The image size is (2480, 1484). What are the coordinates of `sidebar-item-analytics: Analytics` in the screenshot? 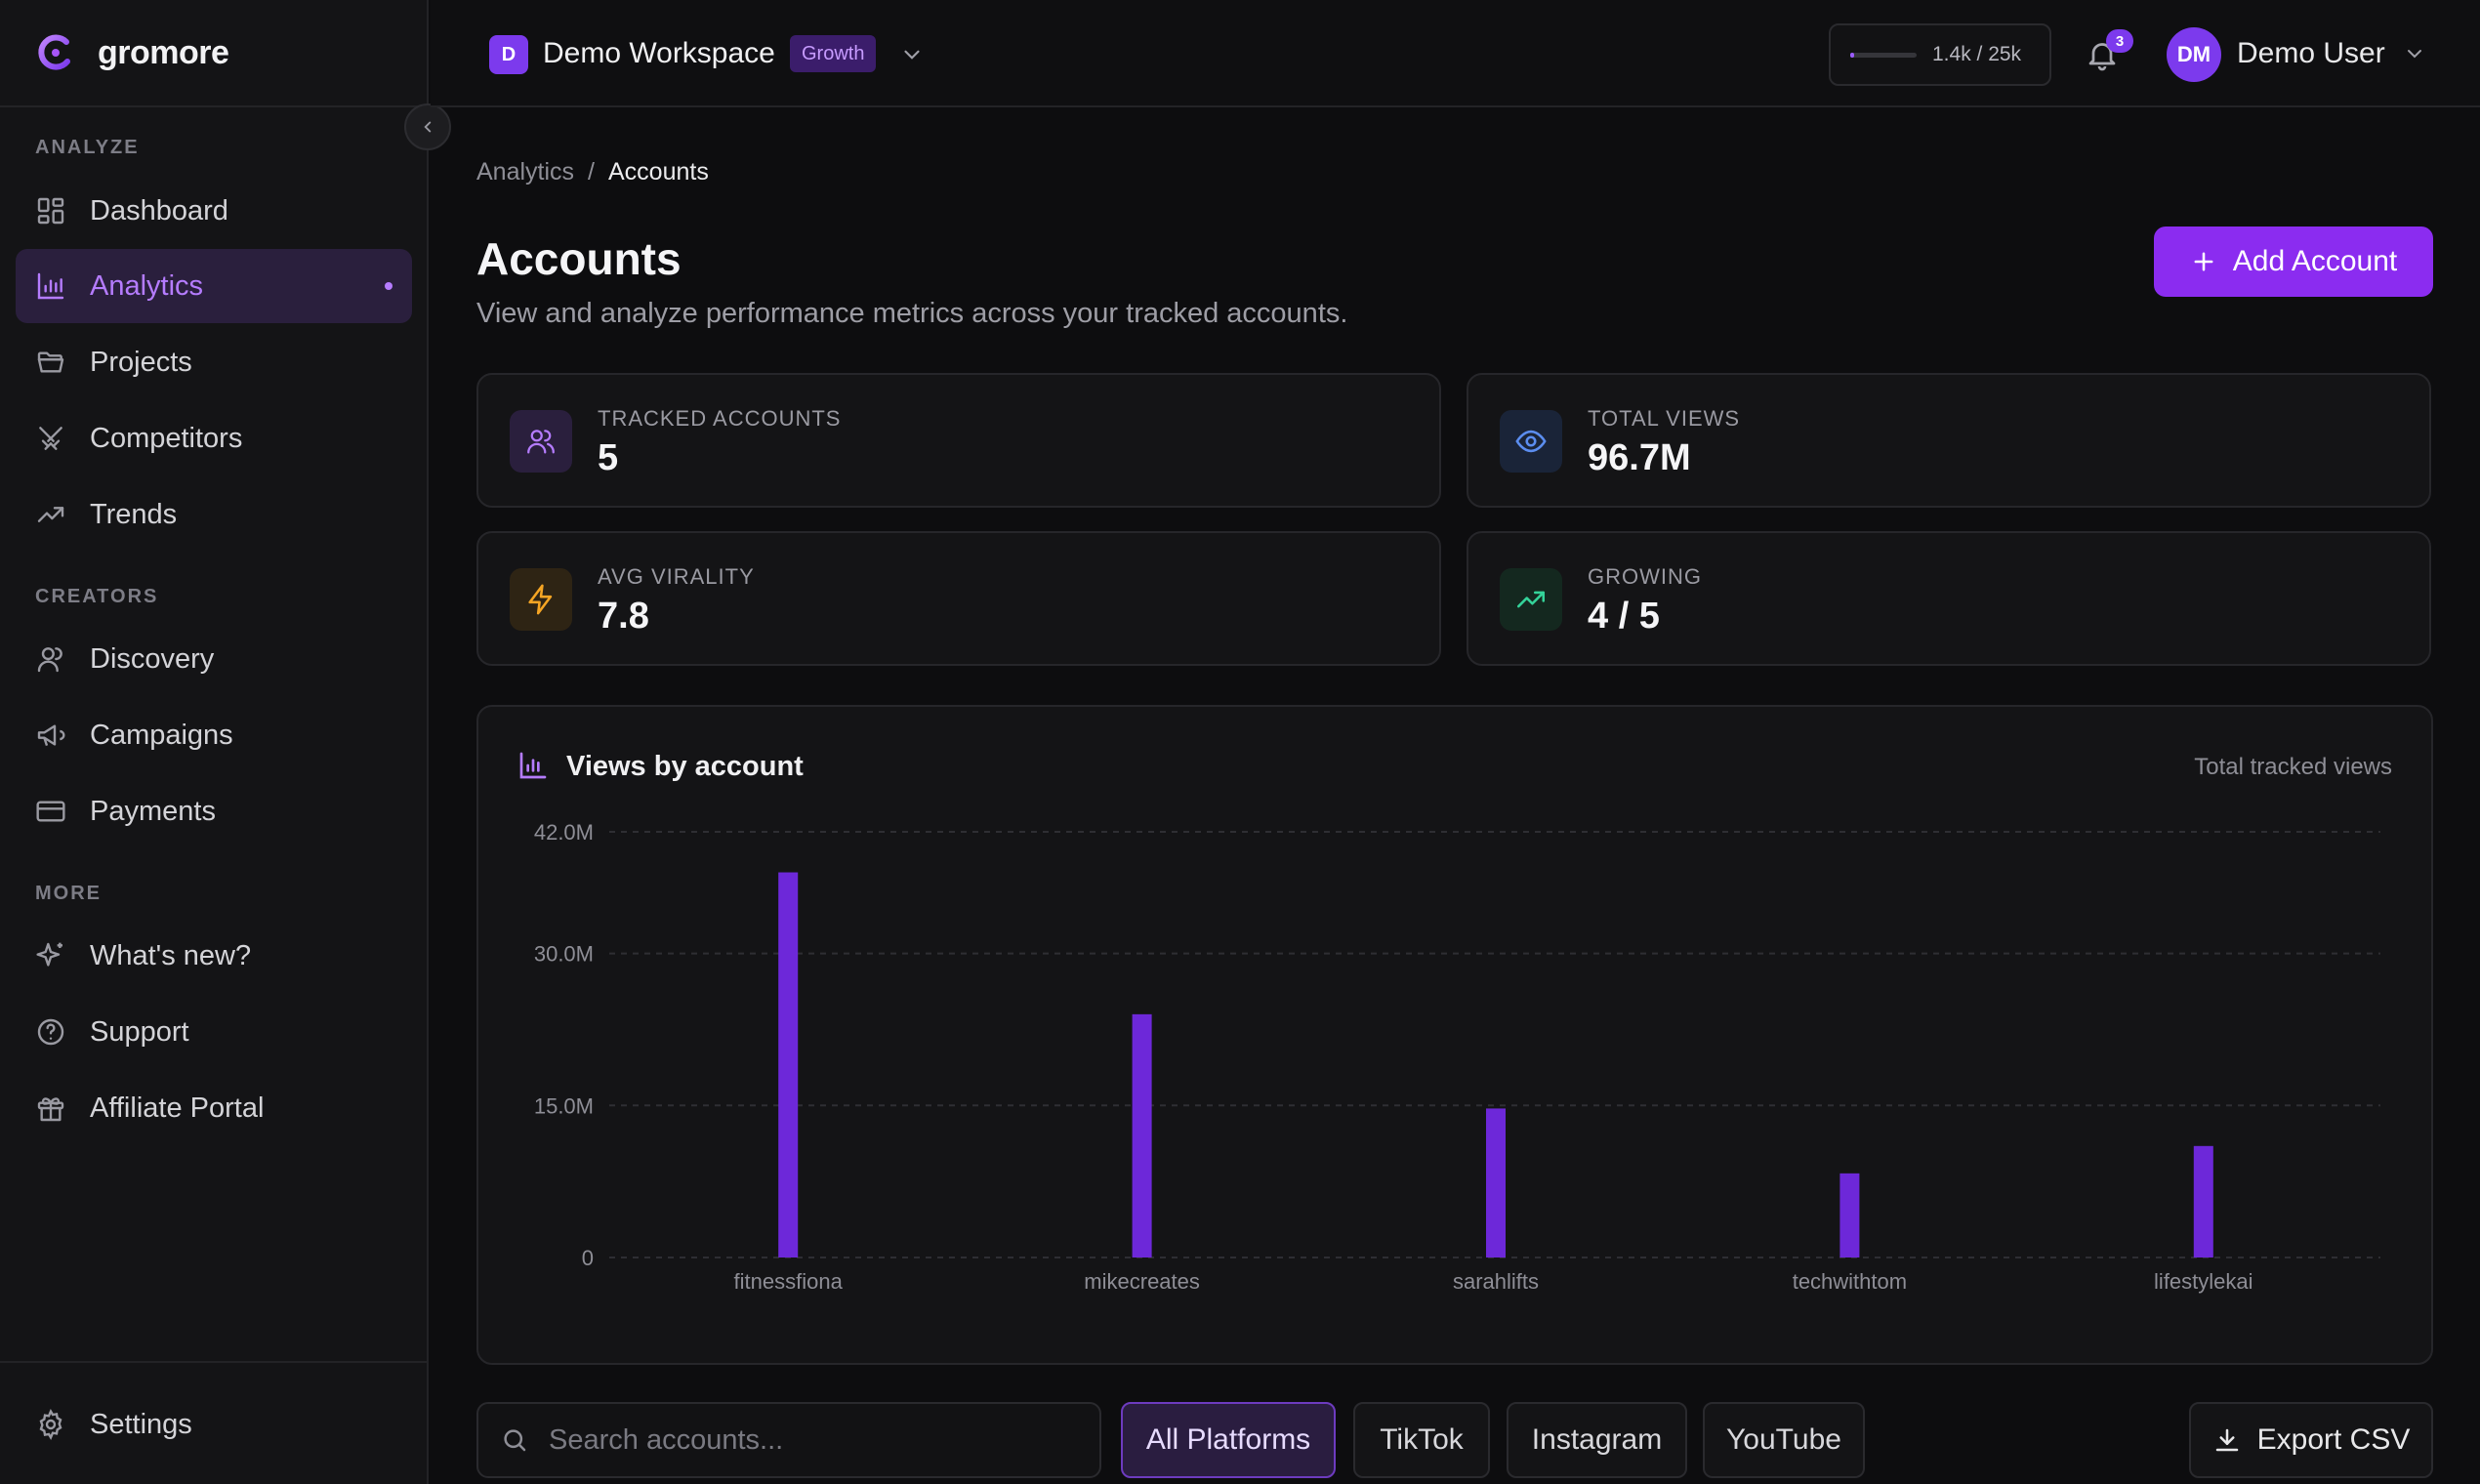 It's located at (214, 286).